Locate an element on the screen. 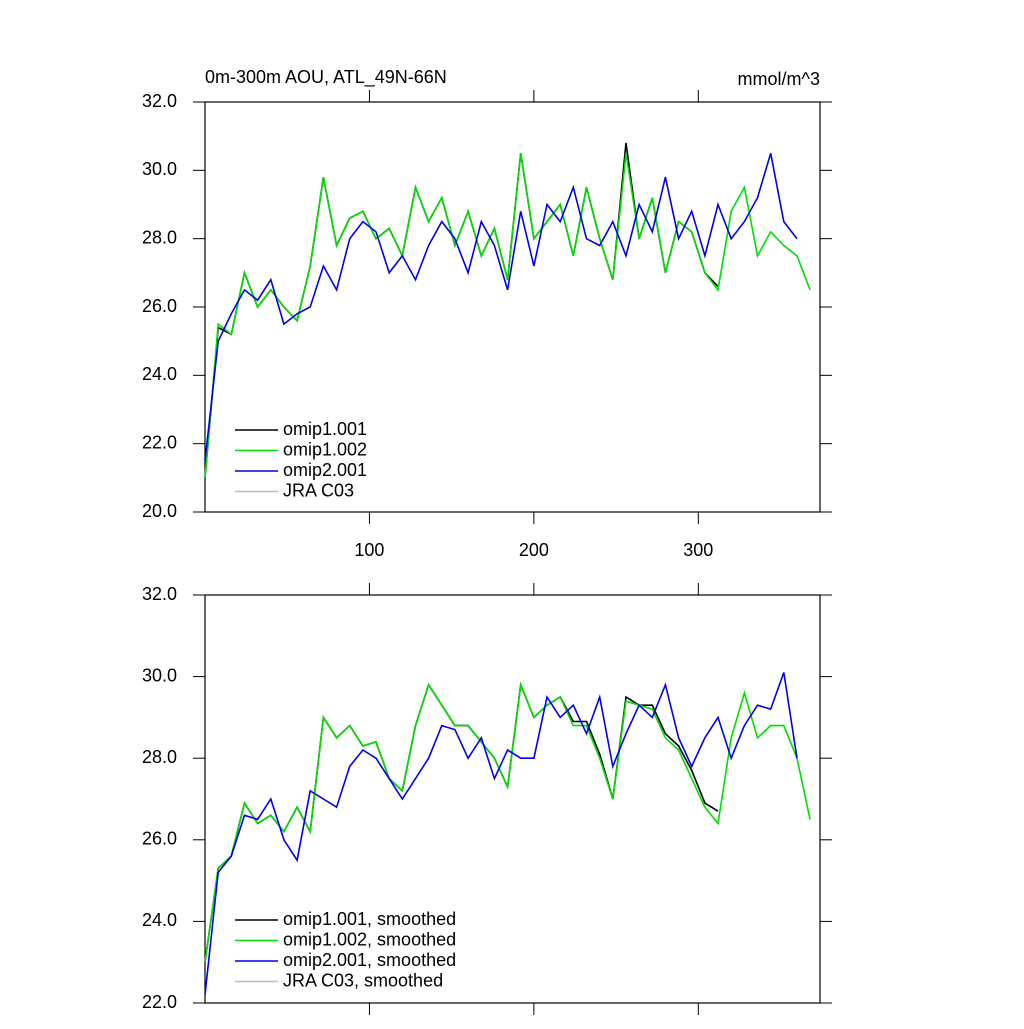 The width and height of the screenshot is (1024, 1029). units-label: mmol/m^3 is located at coordinates (779, 79).